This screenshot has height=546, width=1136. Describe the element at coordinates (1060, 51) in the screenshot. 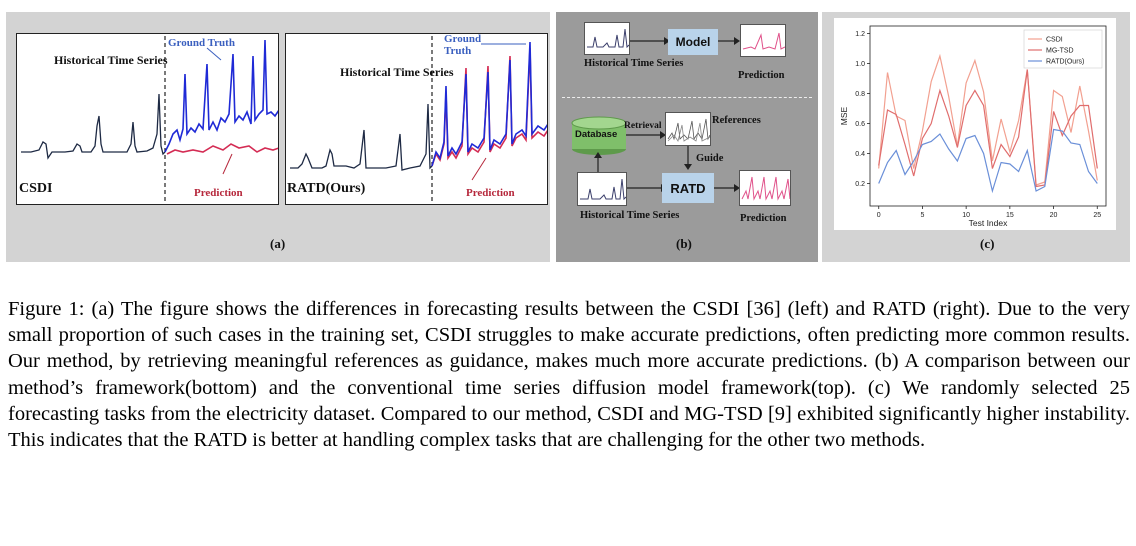

I see `legend-entry: MG-TSD` at that location.